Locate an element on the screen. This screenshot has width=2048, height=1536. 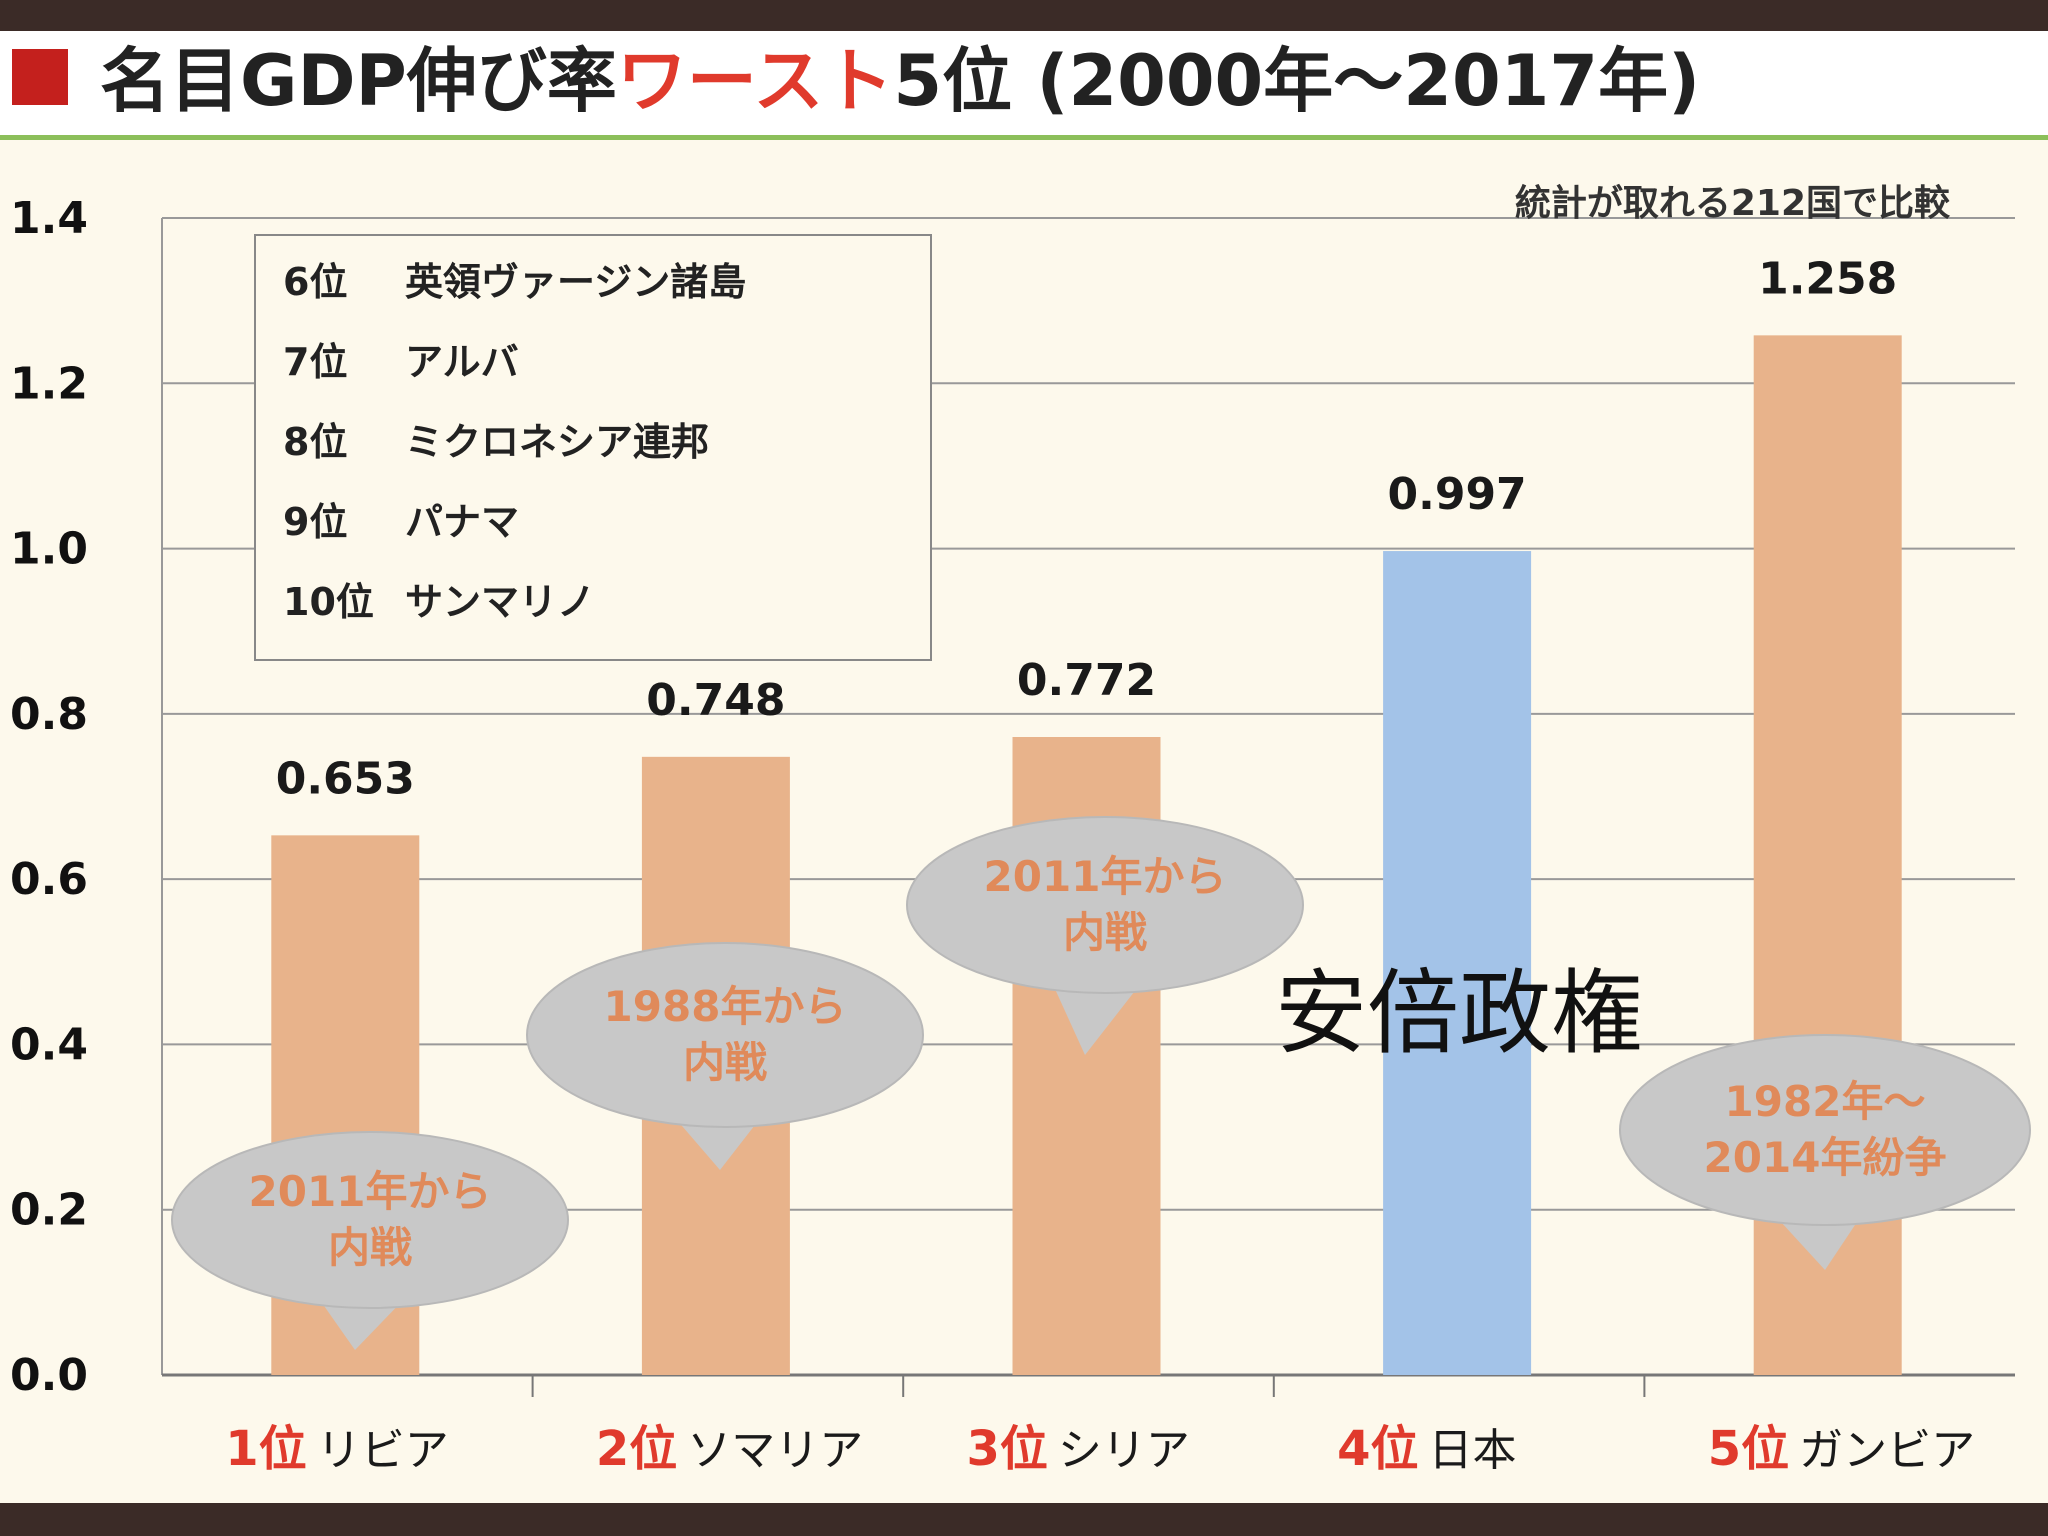
x-category-label: 2位 ソマリア is located at coordinates (729, 1449).